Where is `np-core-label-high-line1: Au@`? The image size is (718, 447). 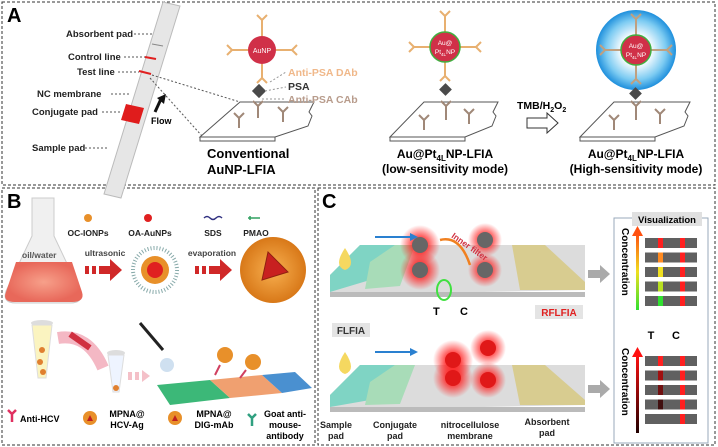 np-core-label-high-line1: Au@ is located at coordinates (636, 46).